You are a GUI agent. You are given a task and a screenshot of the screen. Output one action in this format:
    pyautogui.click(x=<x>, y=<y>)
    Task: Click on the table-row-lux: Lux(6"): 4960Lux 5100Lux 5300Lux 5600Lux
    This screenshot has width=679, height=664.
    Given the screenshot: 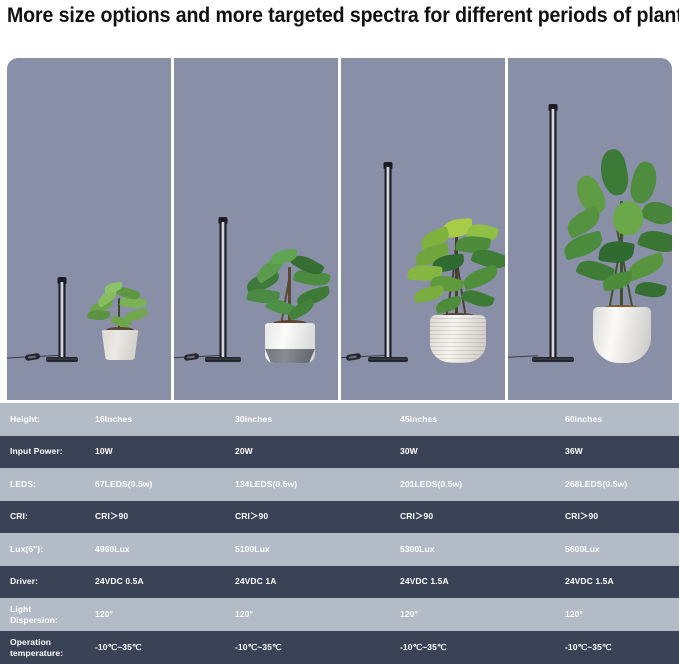 What is the action you would take?
    pyautogui.click(x=339, y=549)
    